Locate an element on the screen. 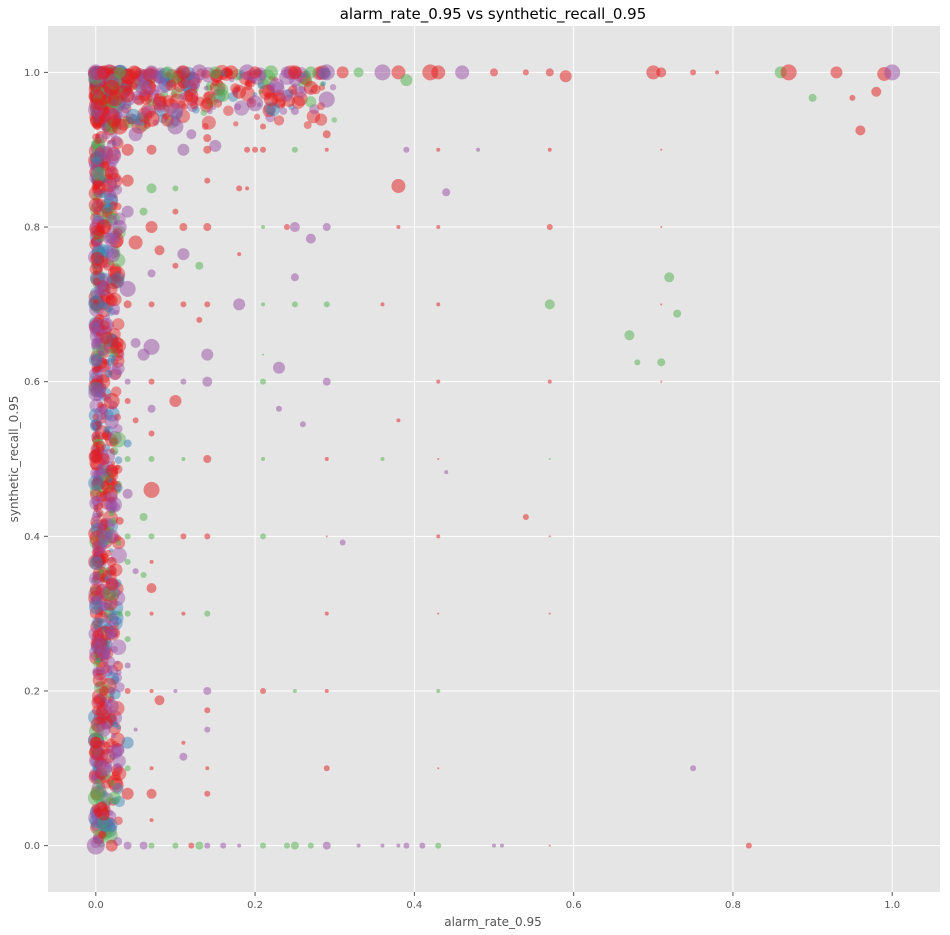  x-axis-ticks: 0.0 0.2 0.4 0.6 0.8 1.0 is located at coordinates (494, 901).